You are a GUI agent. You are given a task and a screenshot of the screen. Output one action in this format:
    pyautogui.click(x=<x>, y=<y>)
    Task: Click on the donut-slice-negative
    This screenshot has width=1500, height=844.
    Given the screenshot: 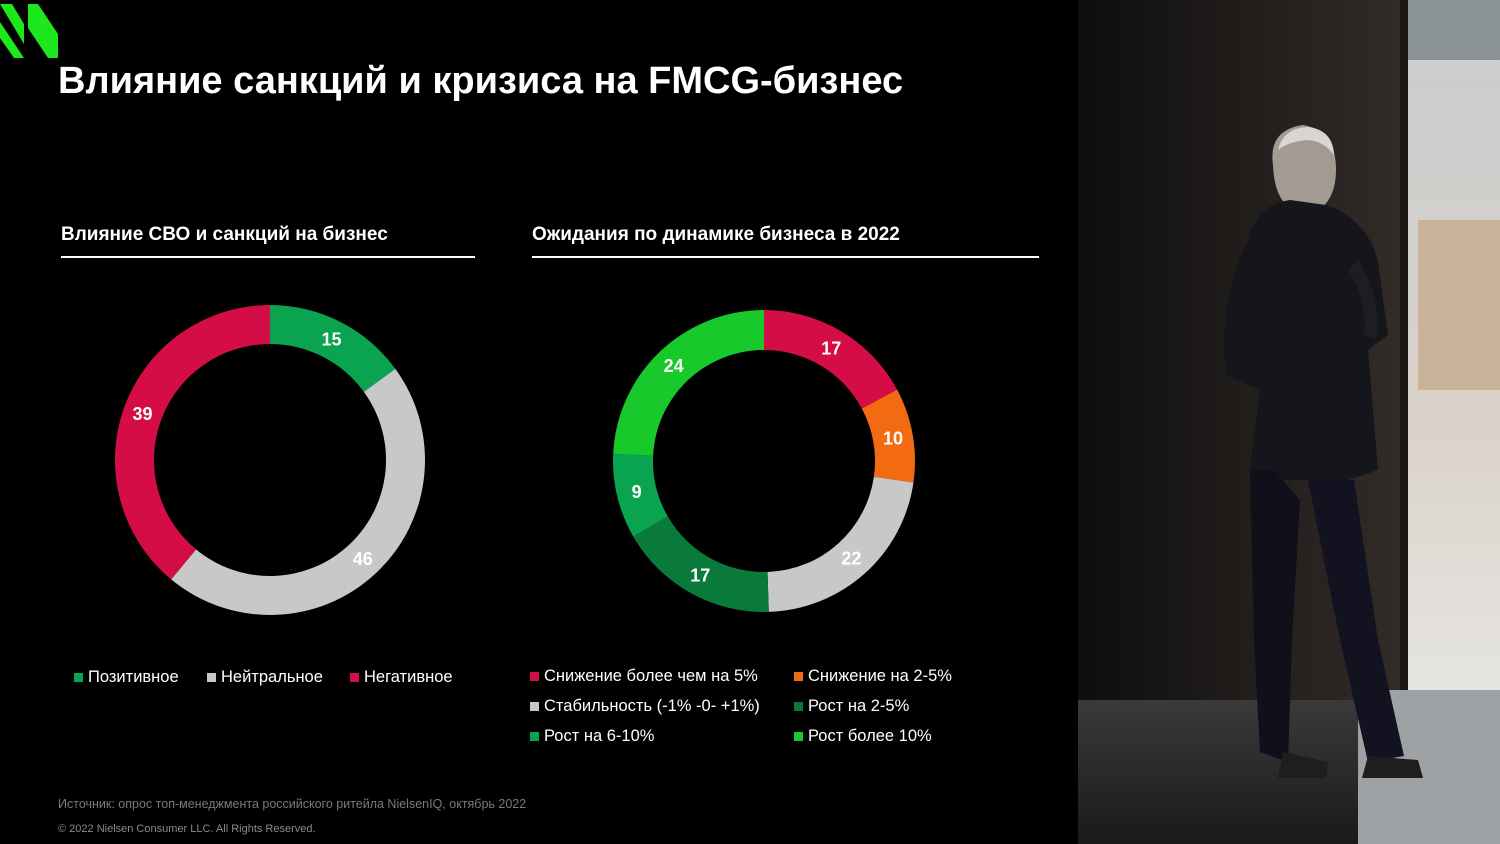 What is the action you would take?
    pyautogui.click(x=192, y=442)
    